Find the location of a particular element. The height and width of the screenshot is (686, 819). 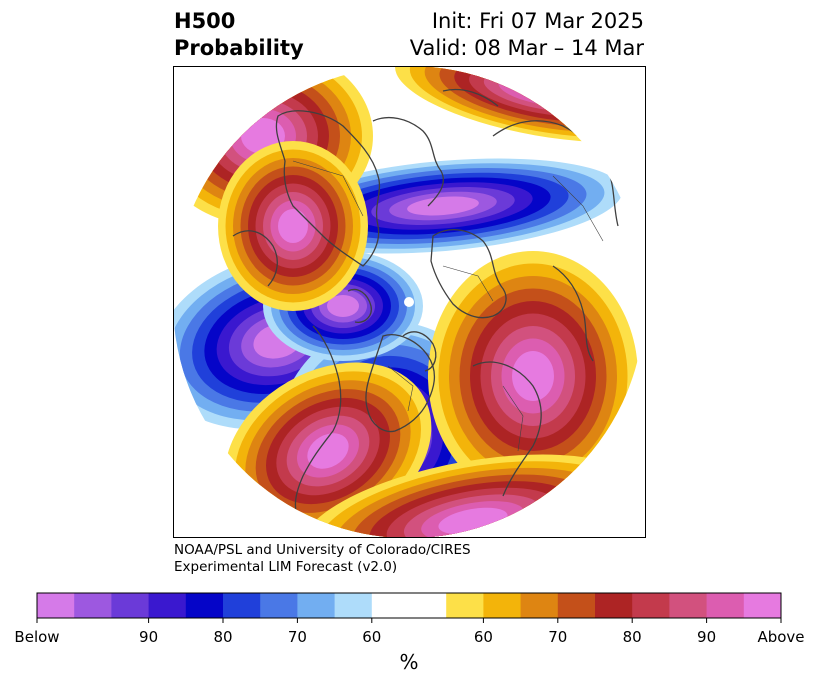

variable-label: H500 is located at coordinates (205, 21).